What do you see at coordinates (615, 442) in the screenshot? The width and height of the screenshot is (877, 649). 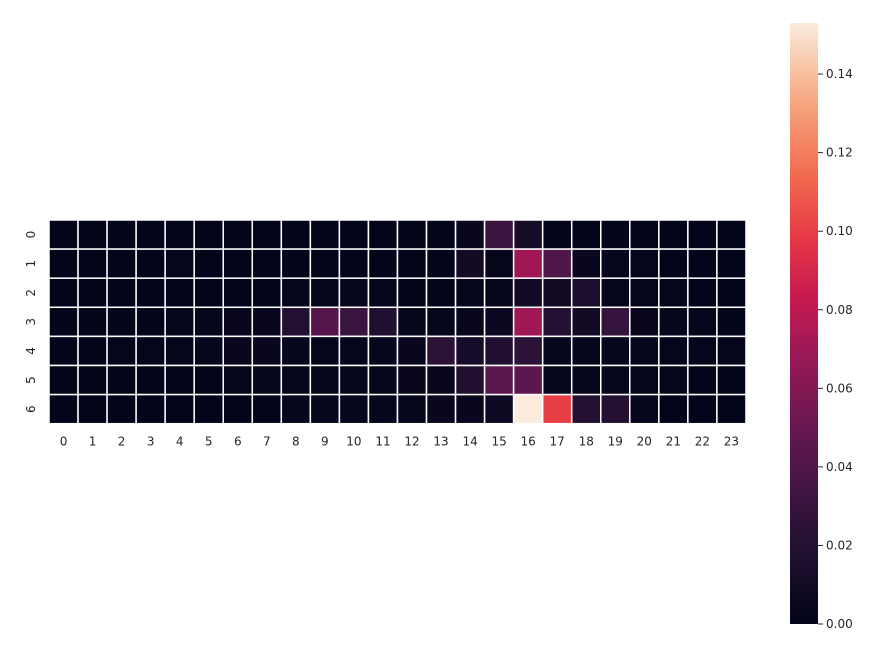 I see `x-tick-label: 19` at bounding box center [615, 442].